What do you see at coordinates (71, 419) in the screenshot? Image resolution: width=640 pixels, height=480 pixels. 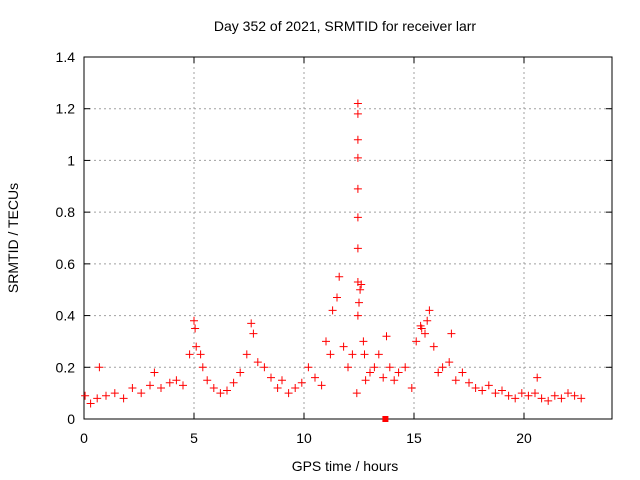 I see `y-tick-label: 0` at bounding box center [71, 419].